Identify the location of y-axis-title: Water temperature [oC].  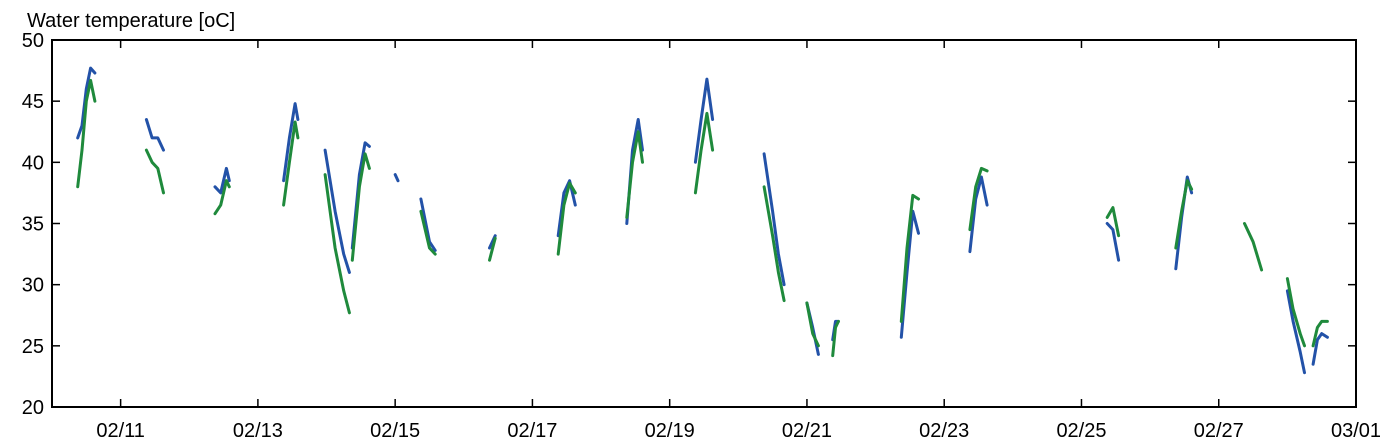
(131, 21).